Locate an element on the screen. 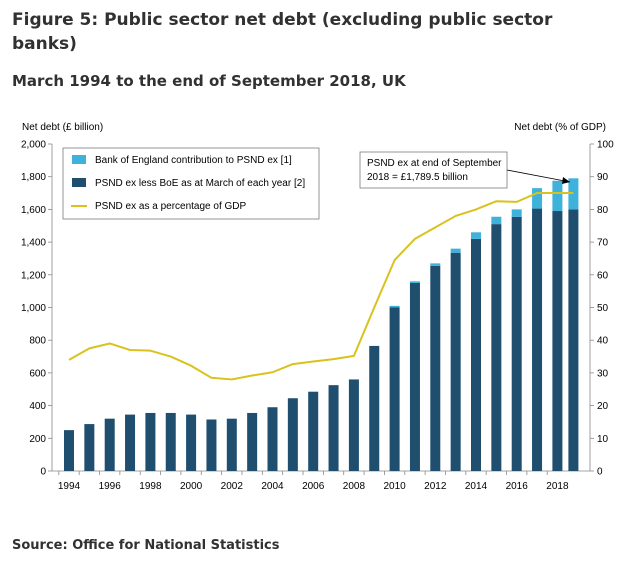 This screenshot has width=617, height=564. annotation-line-2: 2018 = £1,789.5 billion is located at coordinates (417, 177).